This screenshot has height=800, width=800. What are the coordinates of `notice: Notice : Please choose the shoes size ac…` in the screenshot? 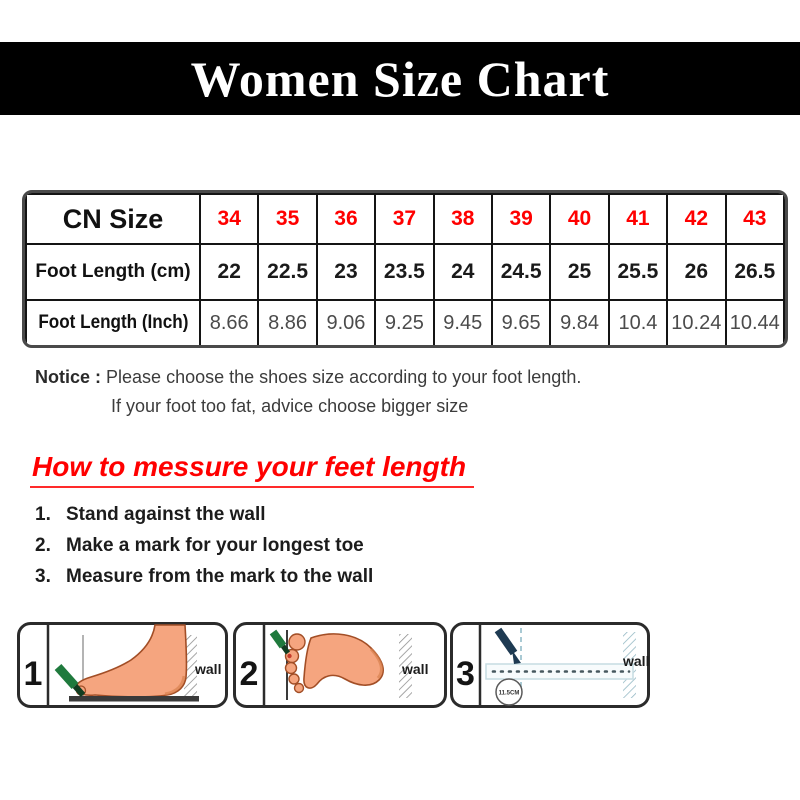 It's located at (308, 392).